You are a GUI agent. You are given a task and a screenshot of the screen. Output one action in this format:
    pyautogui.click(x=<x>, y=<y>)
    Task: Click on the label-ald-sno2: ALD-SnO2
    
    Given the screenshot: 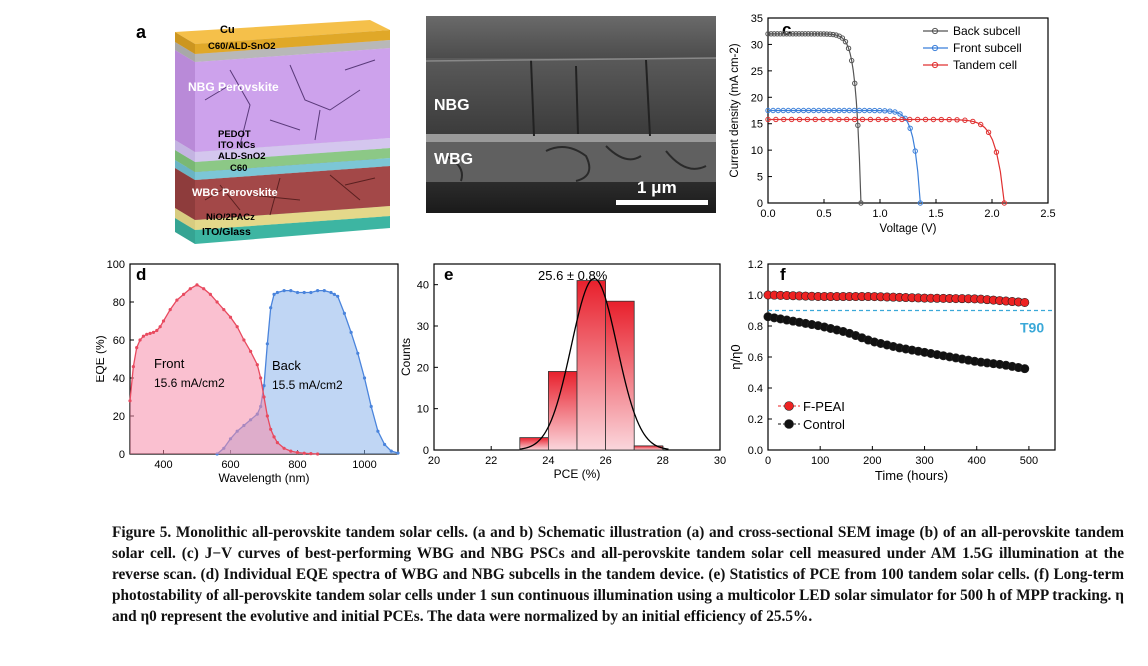 What is the action you would take?
    pyautogui.click(x=242, y=156)
    